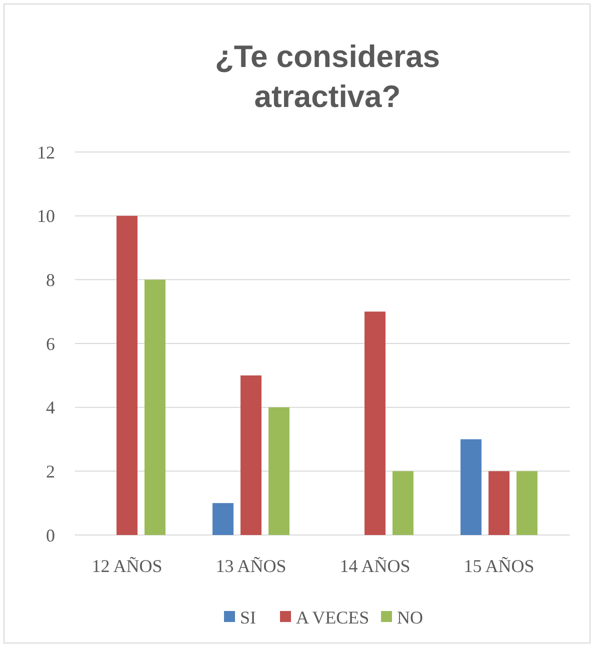 The width and height of the screenshot is (594, 647). I want to click on y-tick-label: 0, so click(50, 535).